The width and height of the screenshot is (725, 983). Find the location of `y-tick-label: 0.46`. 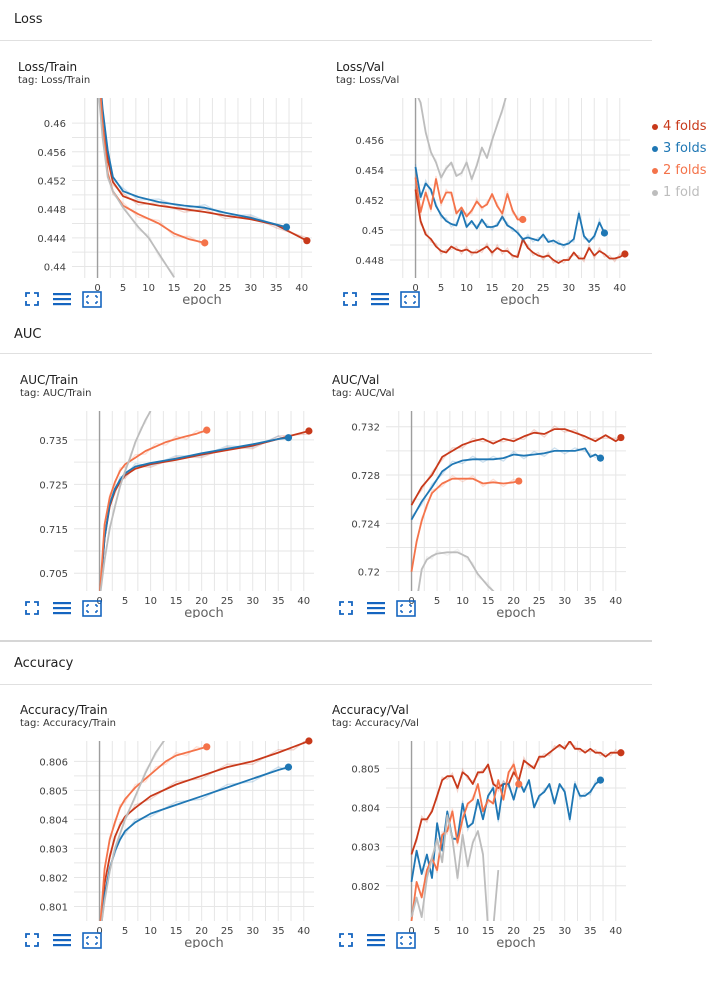

y-tick-label: 0.46 is located at coordinates (55, 124).